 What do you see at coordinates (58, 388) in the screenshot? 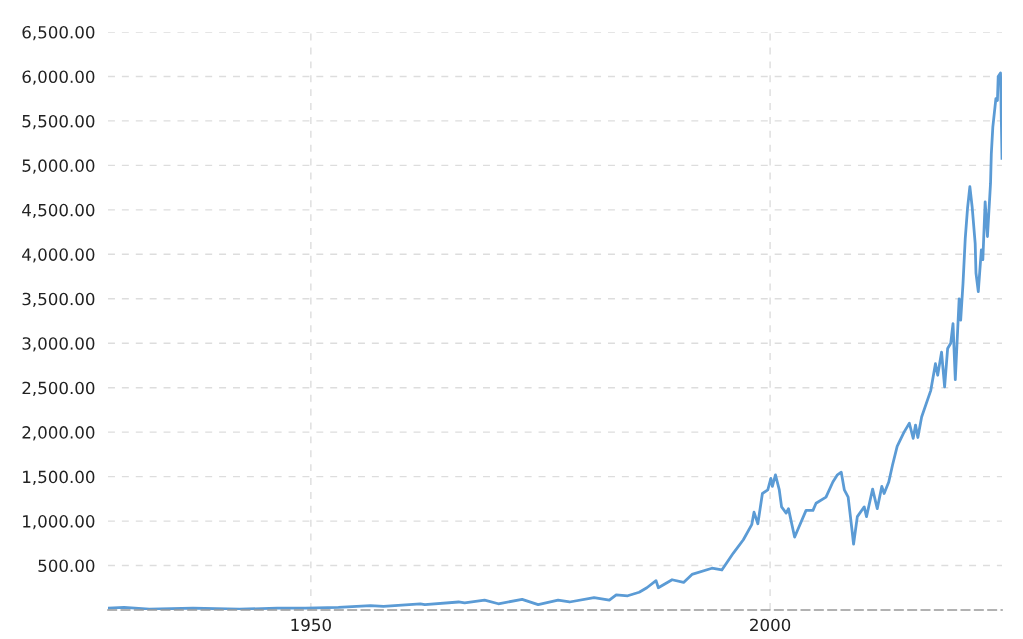
I see `y-tick-label: 2,500.00` at bounding box center [58, 388].